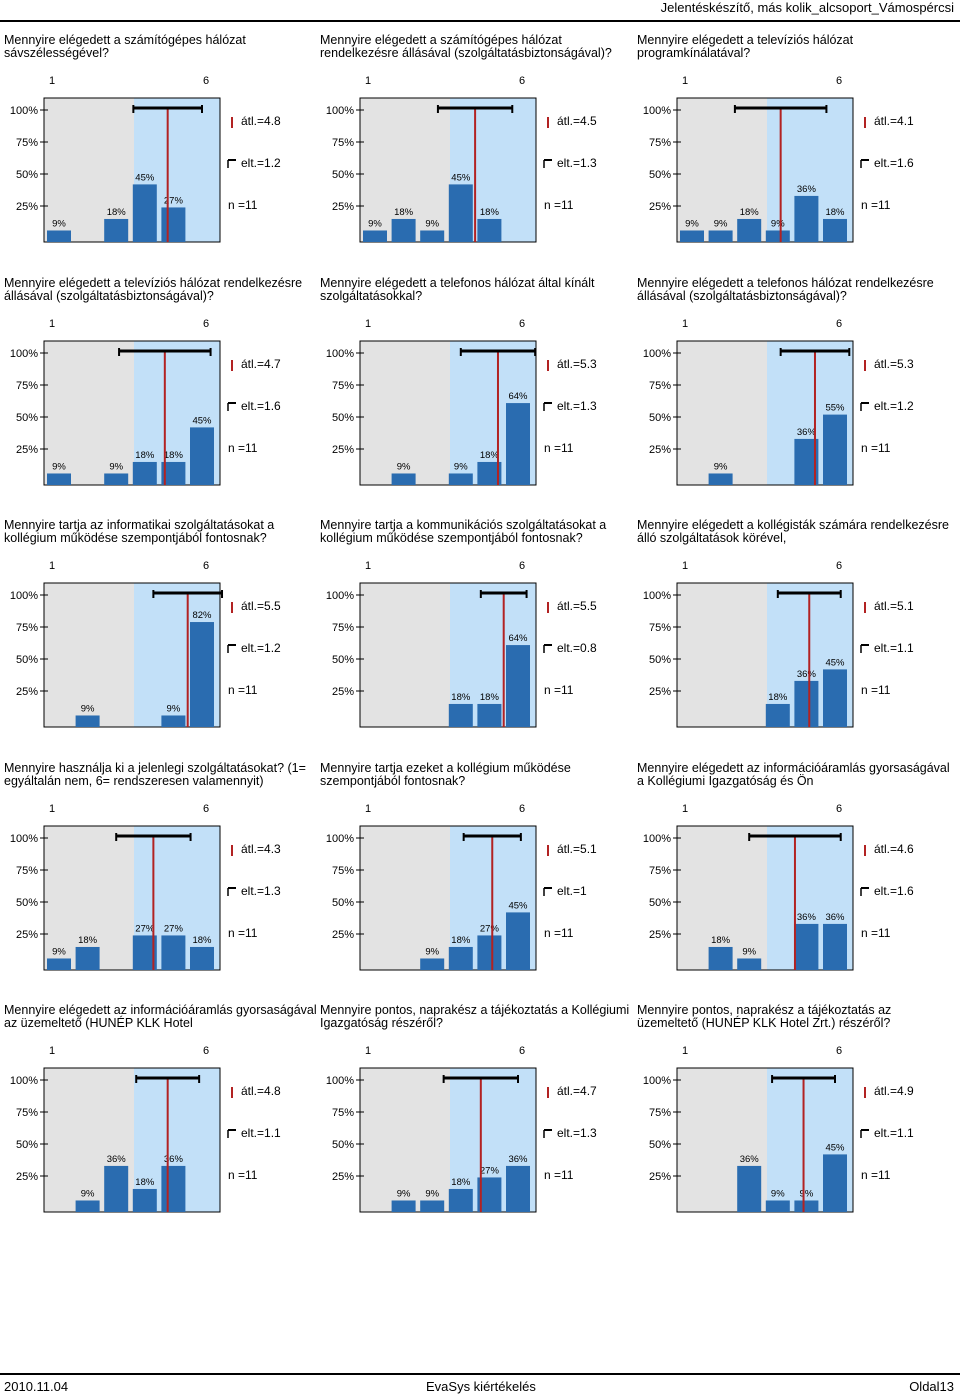 The width and height of the screenshot is (960, 1395). What do you see at coordinates (480, 21) in the screenshot?
I see `header-divider` at bounding box center [480, 21].